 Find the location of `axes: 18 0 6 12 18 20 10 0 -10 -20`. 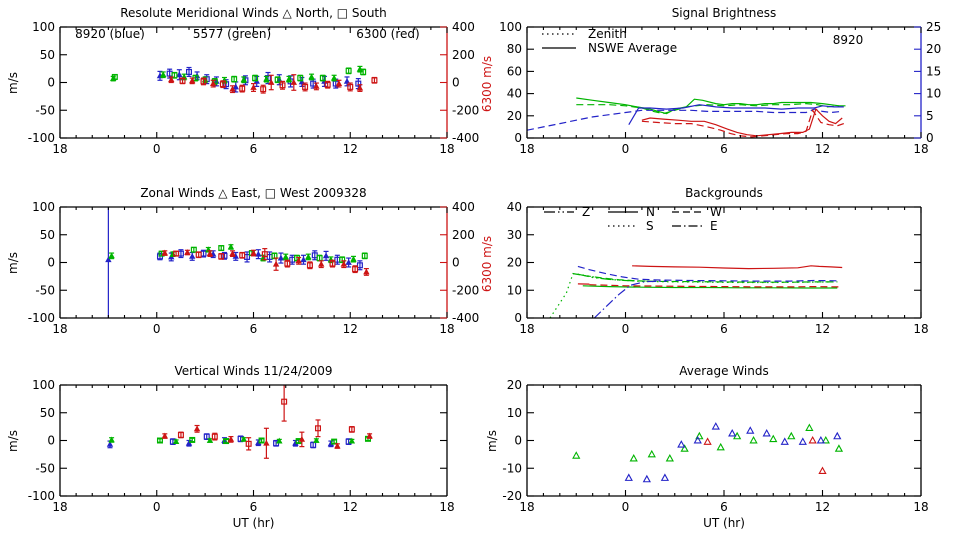

axes: 18 0 6 12 18 20 10 0 -10 -20 is located at coordinates (715, 446).